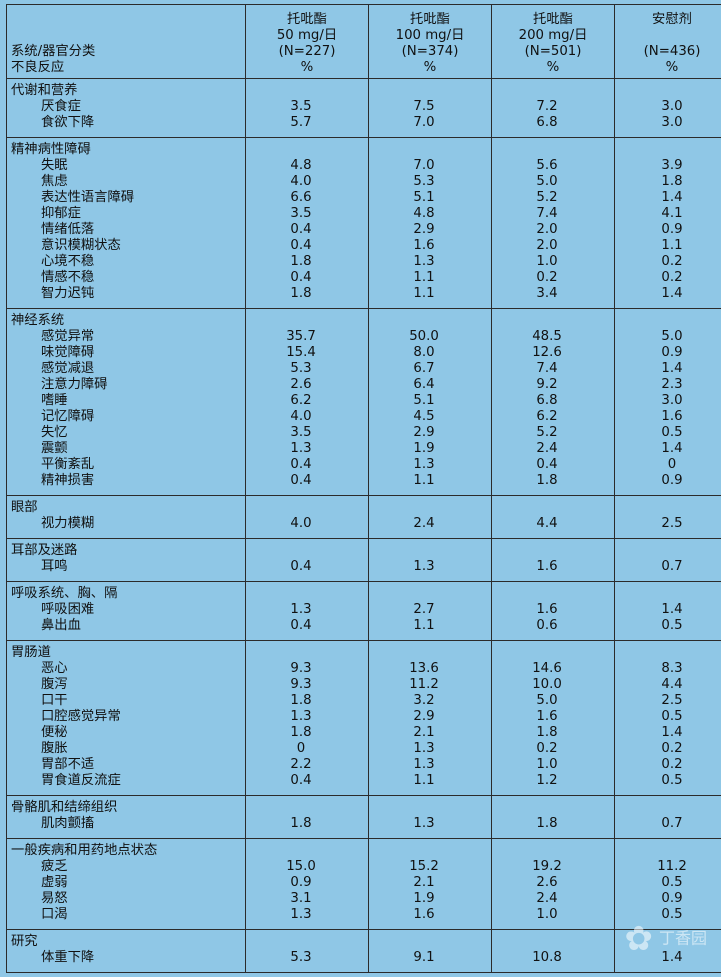  I want to click on table-row: 表达性语言障碍 6.6 5.1 5.2 1.4, so click(363, 198).